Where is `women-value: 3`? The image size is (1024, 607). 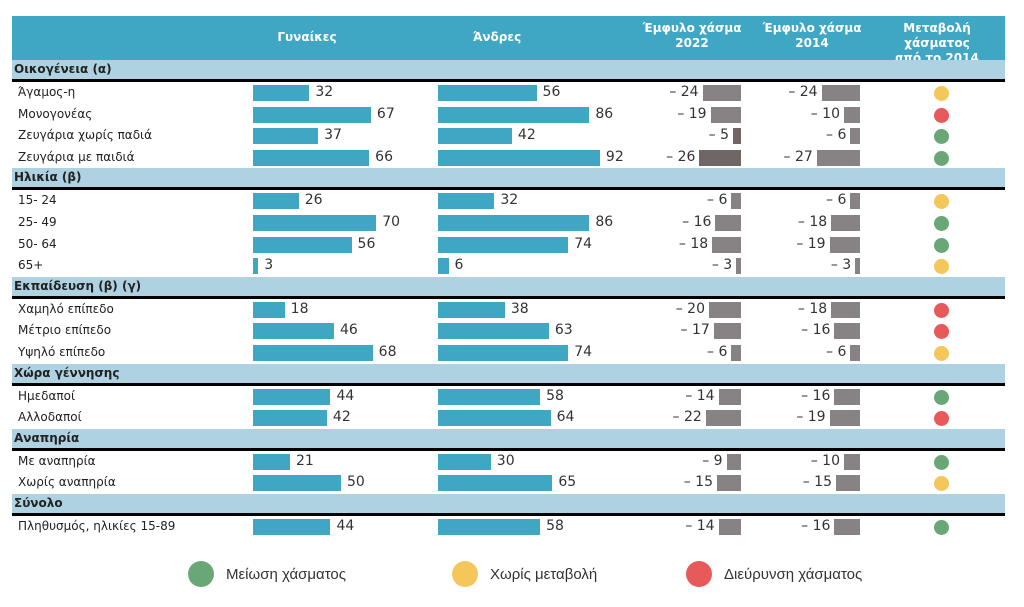
women-value: 3 is located at coordinates (269, 265).